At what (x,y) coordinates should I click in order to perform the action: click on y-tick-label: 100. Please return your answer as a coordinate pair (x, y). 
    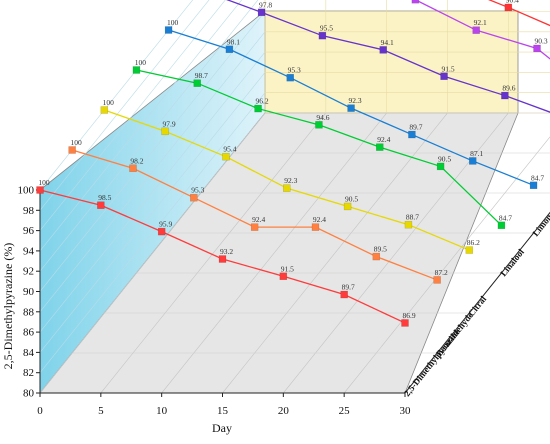
    Looking at the image, I should click on (26, 191).